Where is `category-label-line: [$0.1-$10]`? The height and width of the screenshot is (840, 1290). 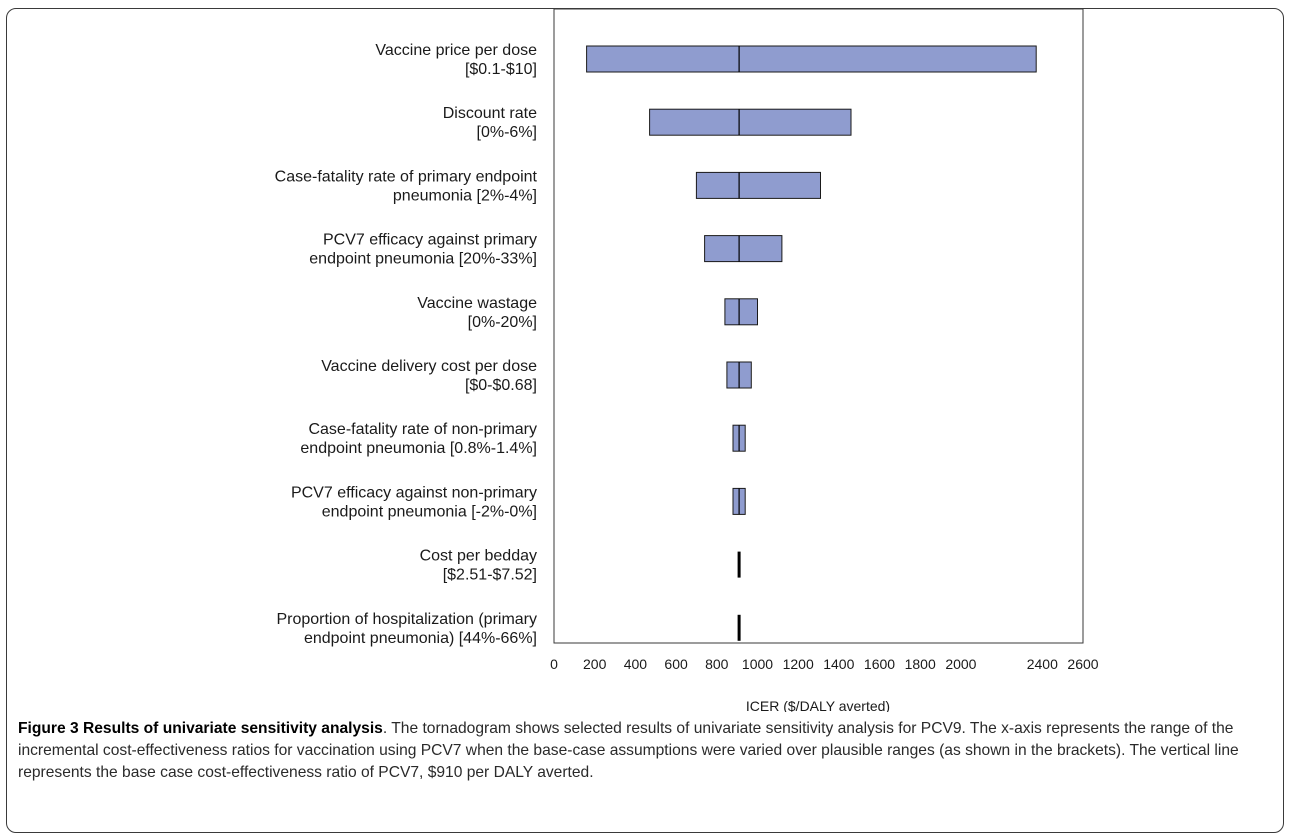
category-label-line: [$0.1-$10] is located at coordinates (501, 69).